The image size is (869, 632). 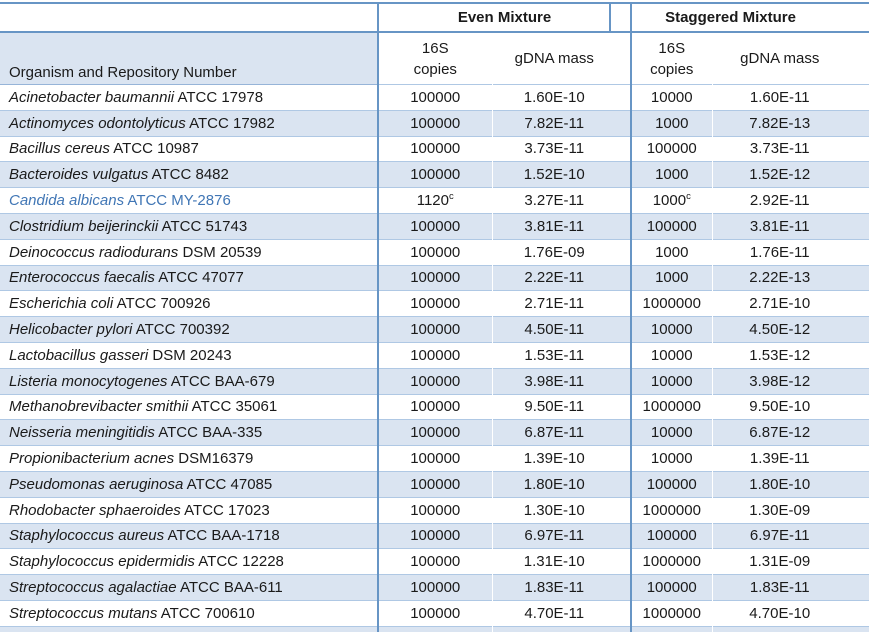 I want to click on even-16s-value: 1120, so click(x=432, y=201).